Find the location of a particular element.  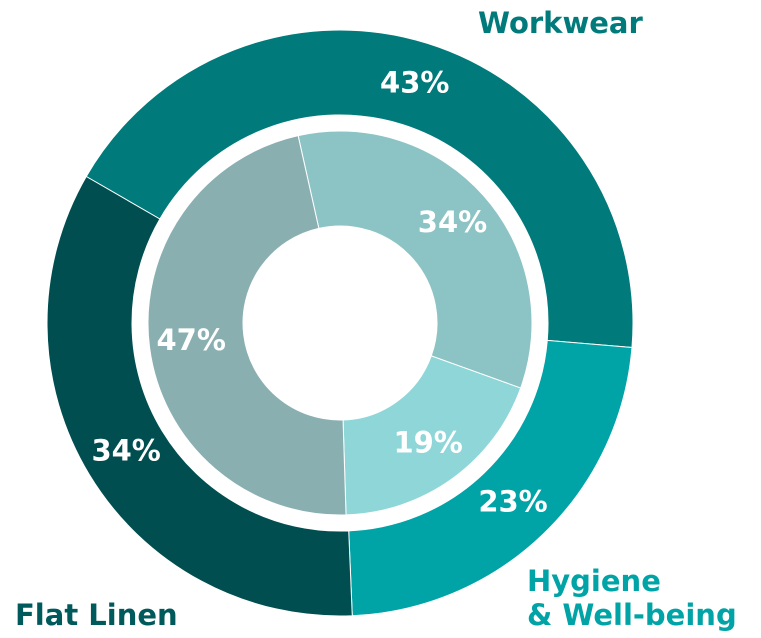

category-label: Workwear is located at coordinates (560, 23).